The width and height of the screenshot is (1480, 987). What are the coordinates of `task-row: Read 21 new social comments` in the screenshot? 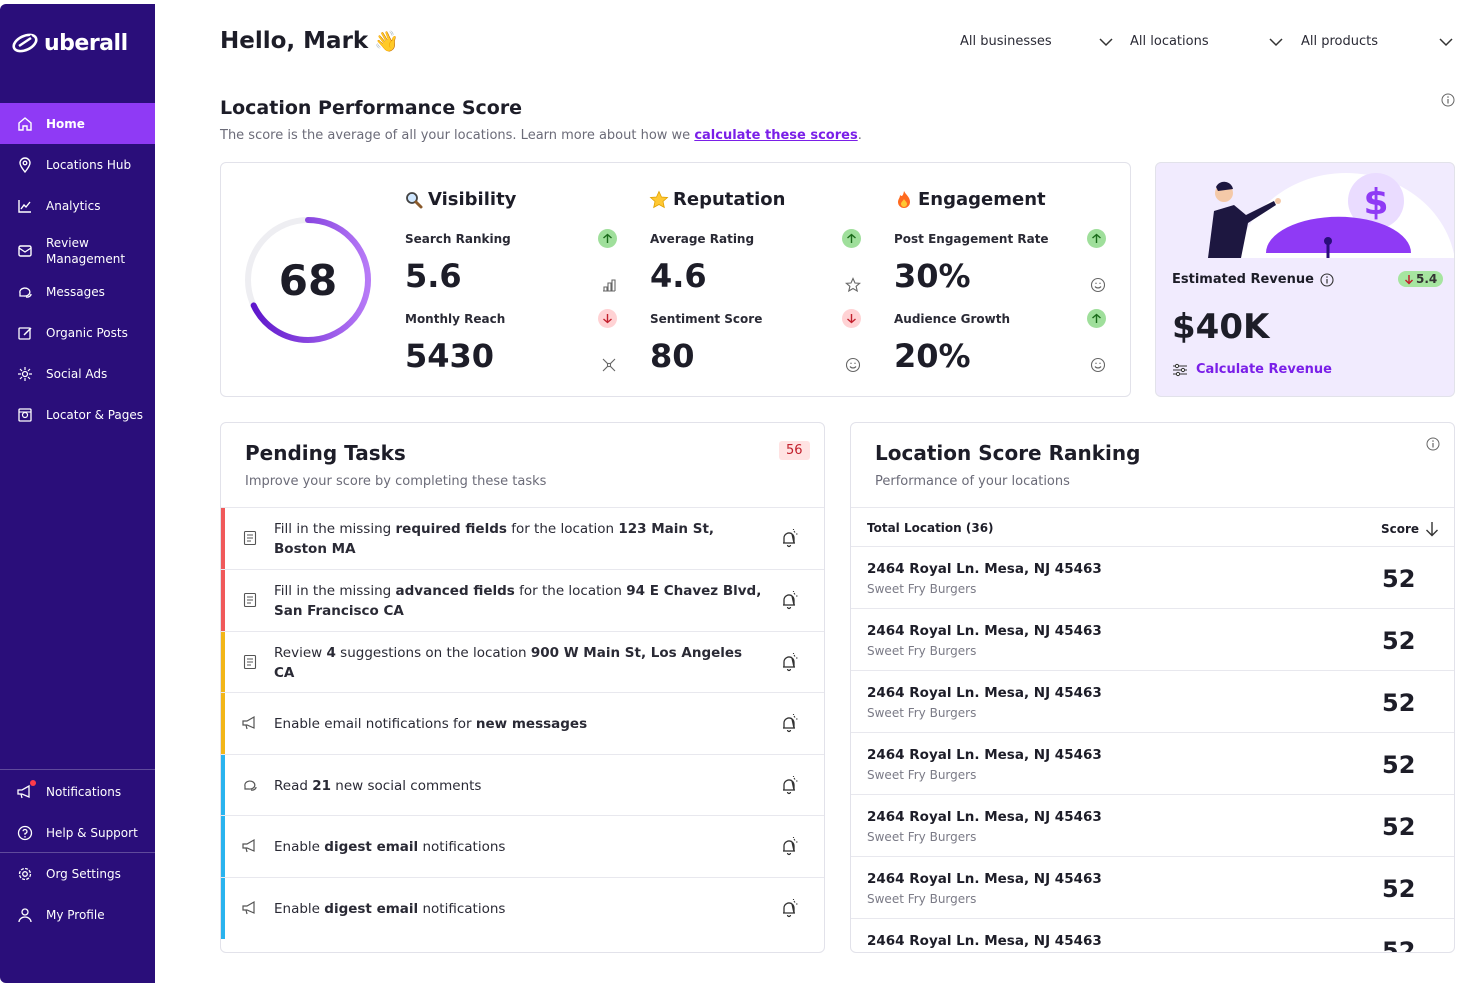 It's located at (522, 785).